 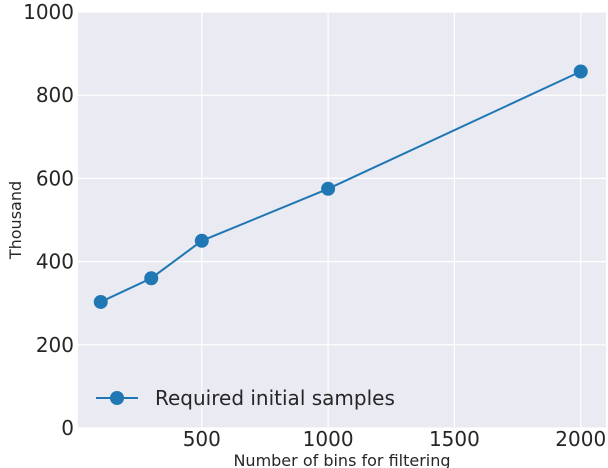 What do you see at coordinates (67, 428) in the screenshot?
I see `y-tick-label: 0` at bounding box center [67, 428].